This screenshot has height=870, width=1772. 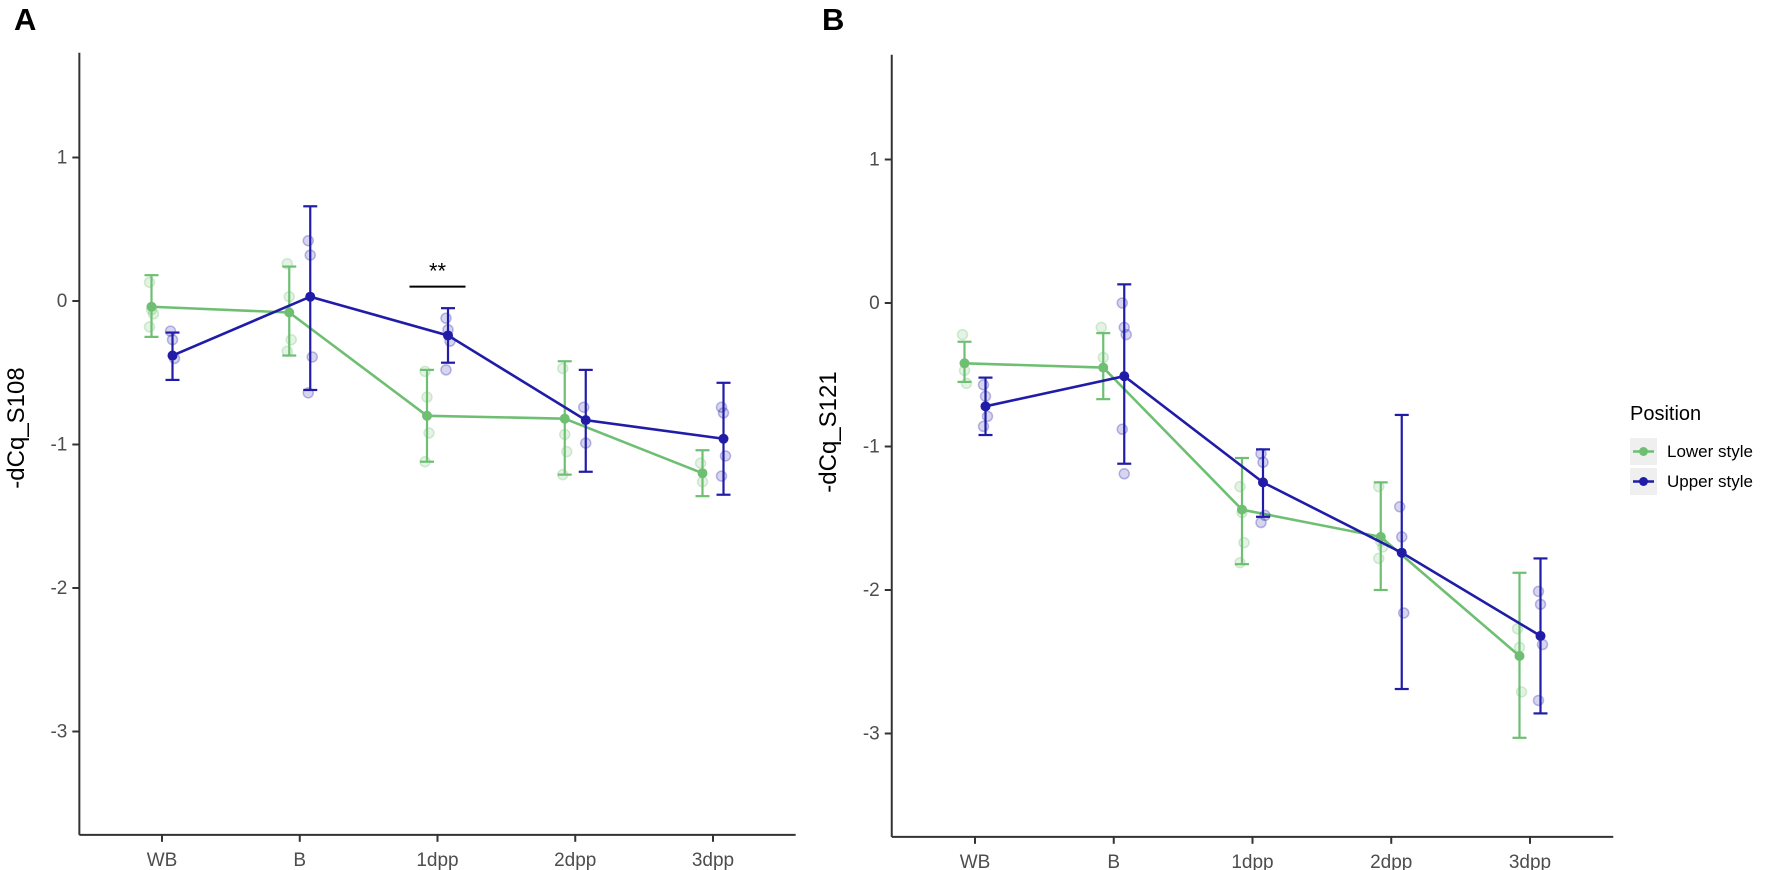 I want to click on panel-b-y-axis-title: -dCq_S121, so click(x=828, y=431).